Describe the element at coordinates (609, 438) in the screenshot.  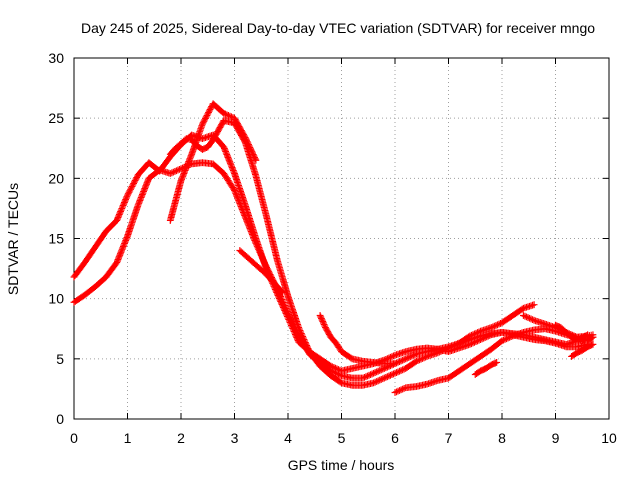
I see `x-tick-label: 10` at that location.